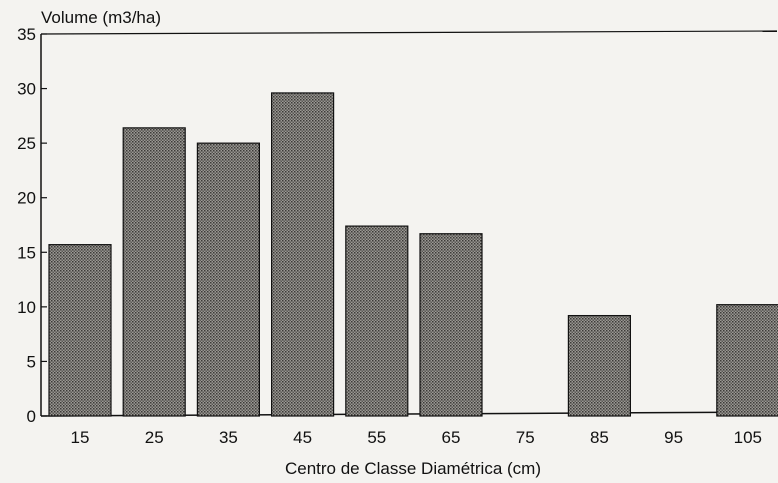 This screenshot has width=778, height=483. What do you see at coordinates (80, 437) in the screenshot?
I see `x-tick-label: 15` at bounding box center [80, 437].